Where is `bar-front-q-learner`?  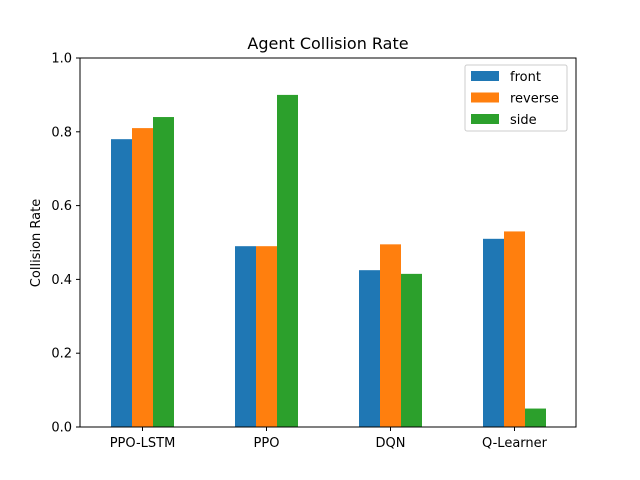 bar-front-q-learner is located at coordinates (493, 332).